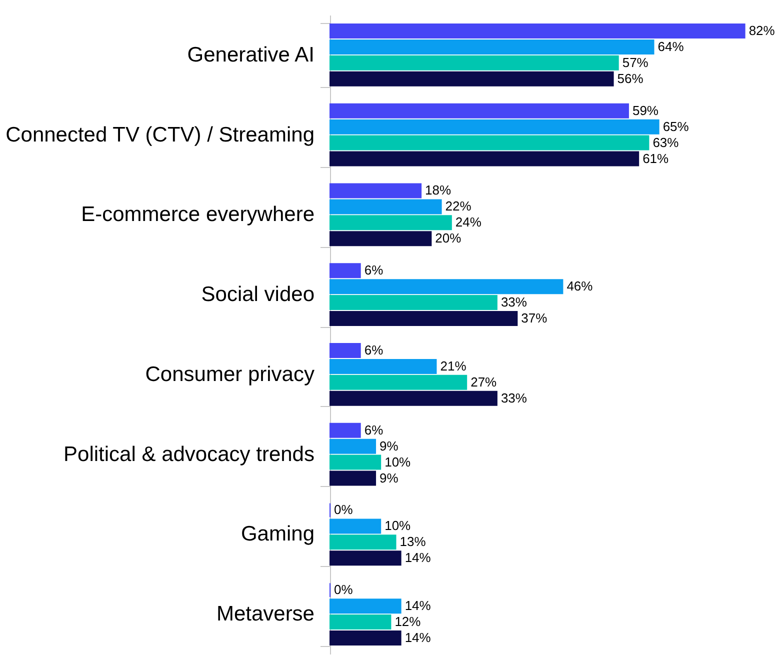  What do you see at coordinates (160, 134) in the screenshot?
I see `y-tick-label: Connected TV (CTV) / Streaming` at bounding box center [160, 134].